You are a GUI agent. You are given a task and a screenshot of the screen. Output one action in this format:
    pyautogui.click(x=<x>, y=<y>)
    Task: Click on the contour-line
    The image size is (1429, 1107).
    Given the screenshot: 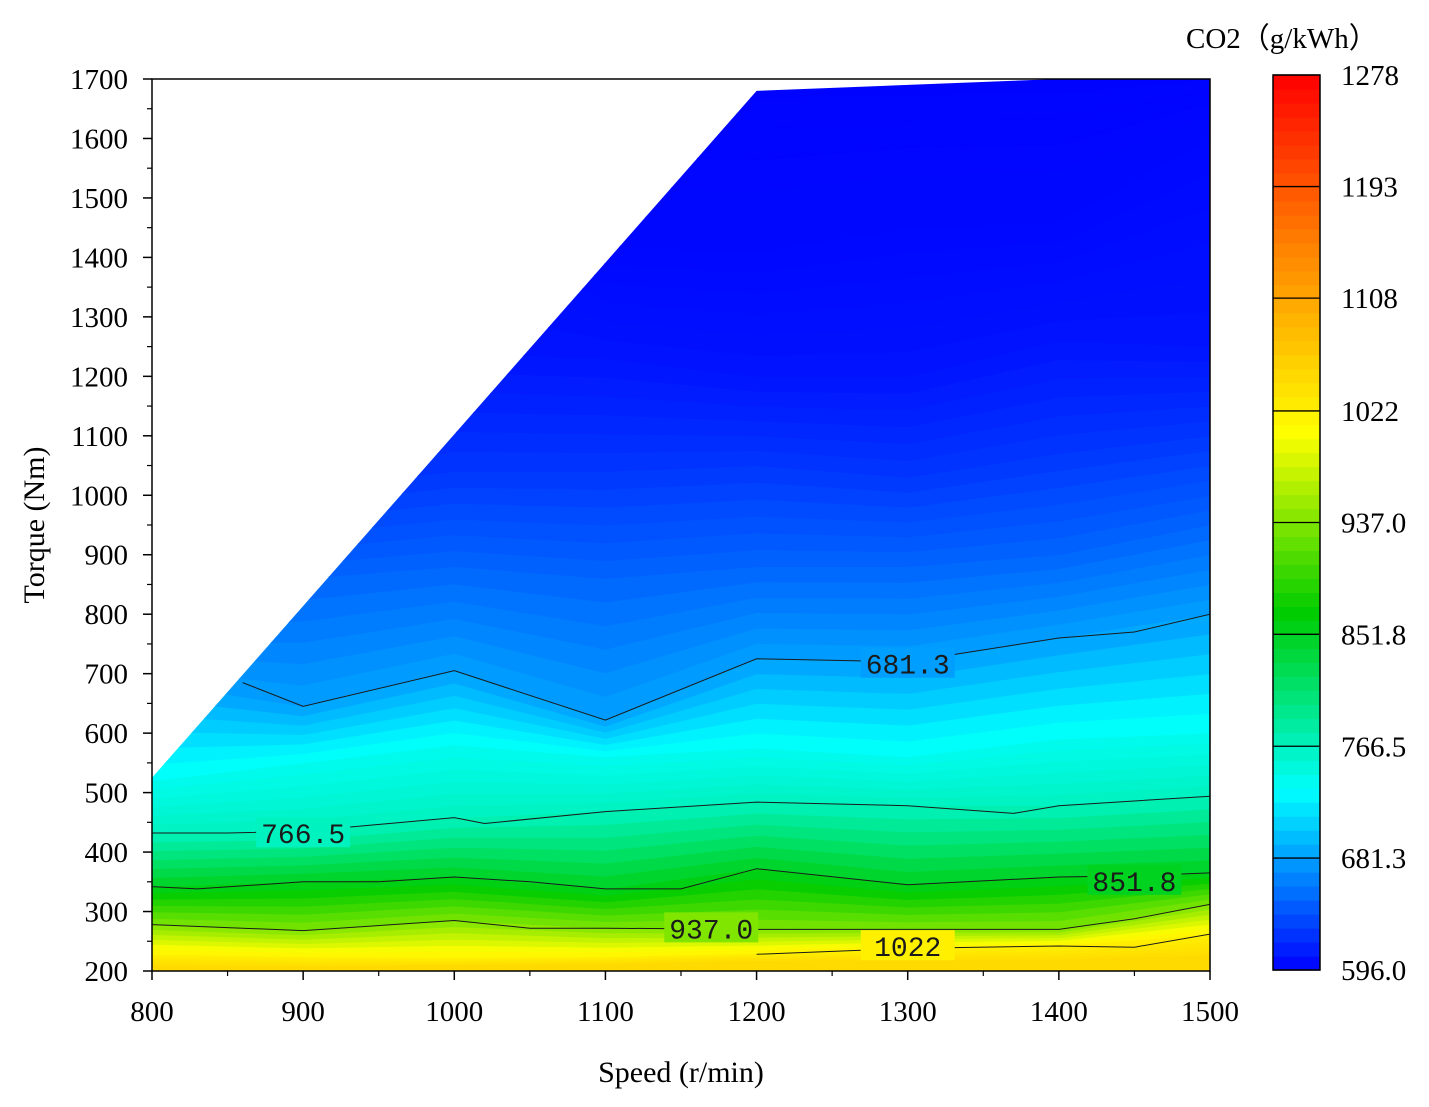 What is the action you would take?
    pyautogui.click(x=983, y=944)
    